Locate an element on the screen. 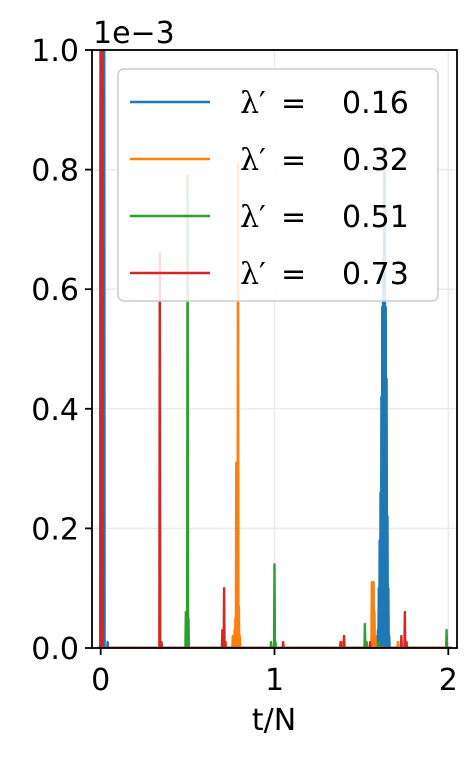  y-offset-text: 1e−3 is located at coordinates (134, 33).